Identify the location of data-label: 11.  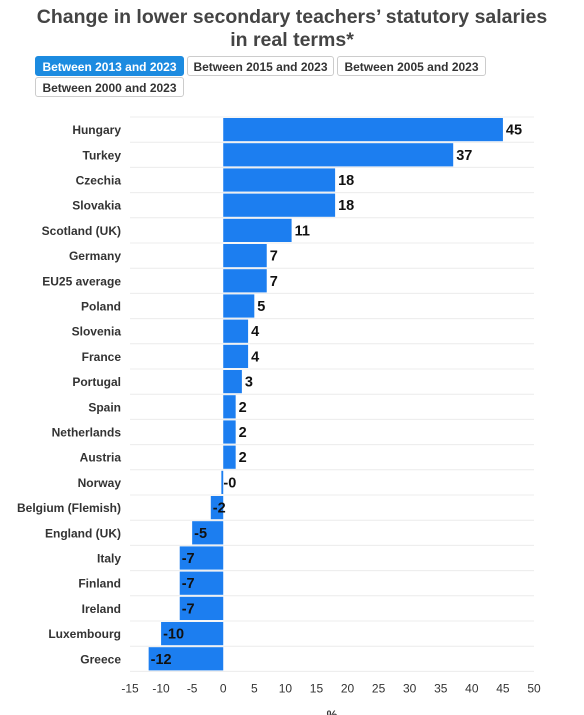
(302, 231).